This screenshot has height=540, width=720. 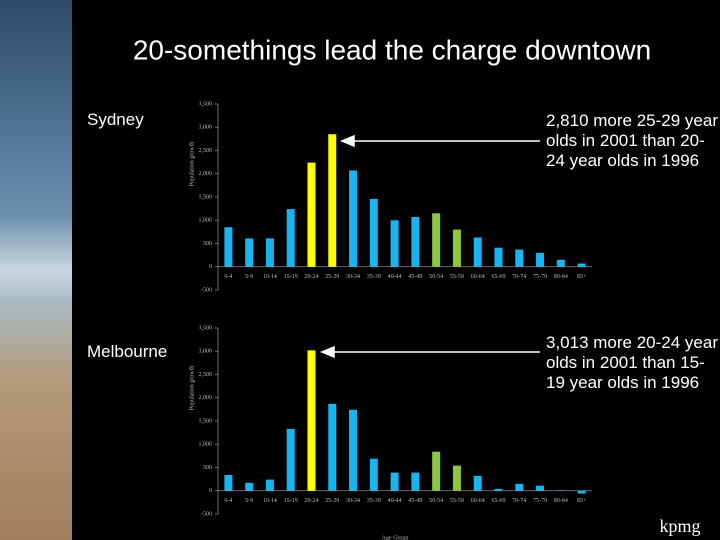 What do you see at coordinates (392, 49) in the screenshot?
I see `slide-title: 20-somethings lead the charge downtown` at bounding box center [392, 49].